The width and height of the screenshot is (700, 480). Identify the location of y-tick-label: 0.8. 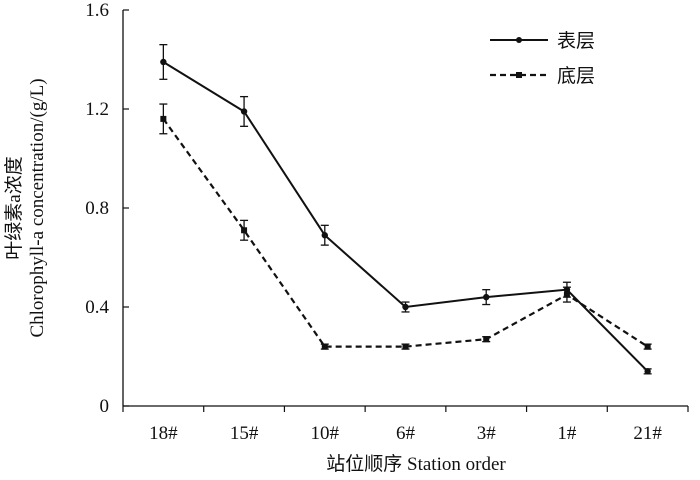
(97, 208).